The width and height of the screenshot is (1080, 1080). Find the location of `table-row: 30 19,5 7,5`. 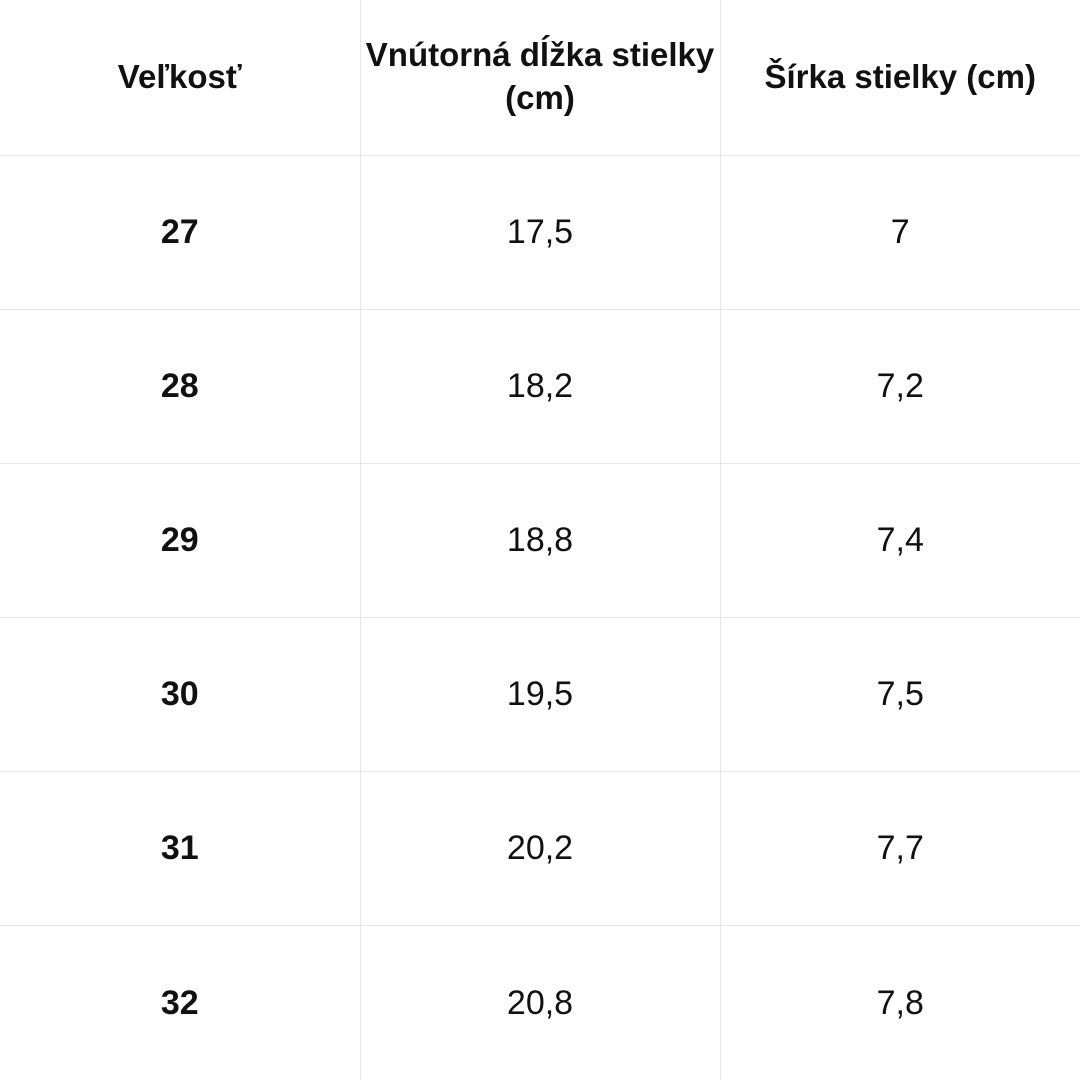

table-row: 30 19,5 7,5 is located at coordinates (540, 695).